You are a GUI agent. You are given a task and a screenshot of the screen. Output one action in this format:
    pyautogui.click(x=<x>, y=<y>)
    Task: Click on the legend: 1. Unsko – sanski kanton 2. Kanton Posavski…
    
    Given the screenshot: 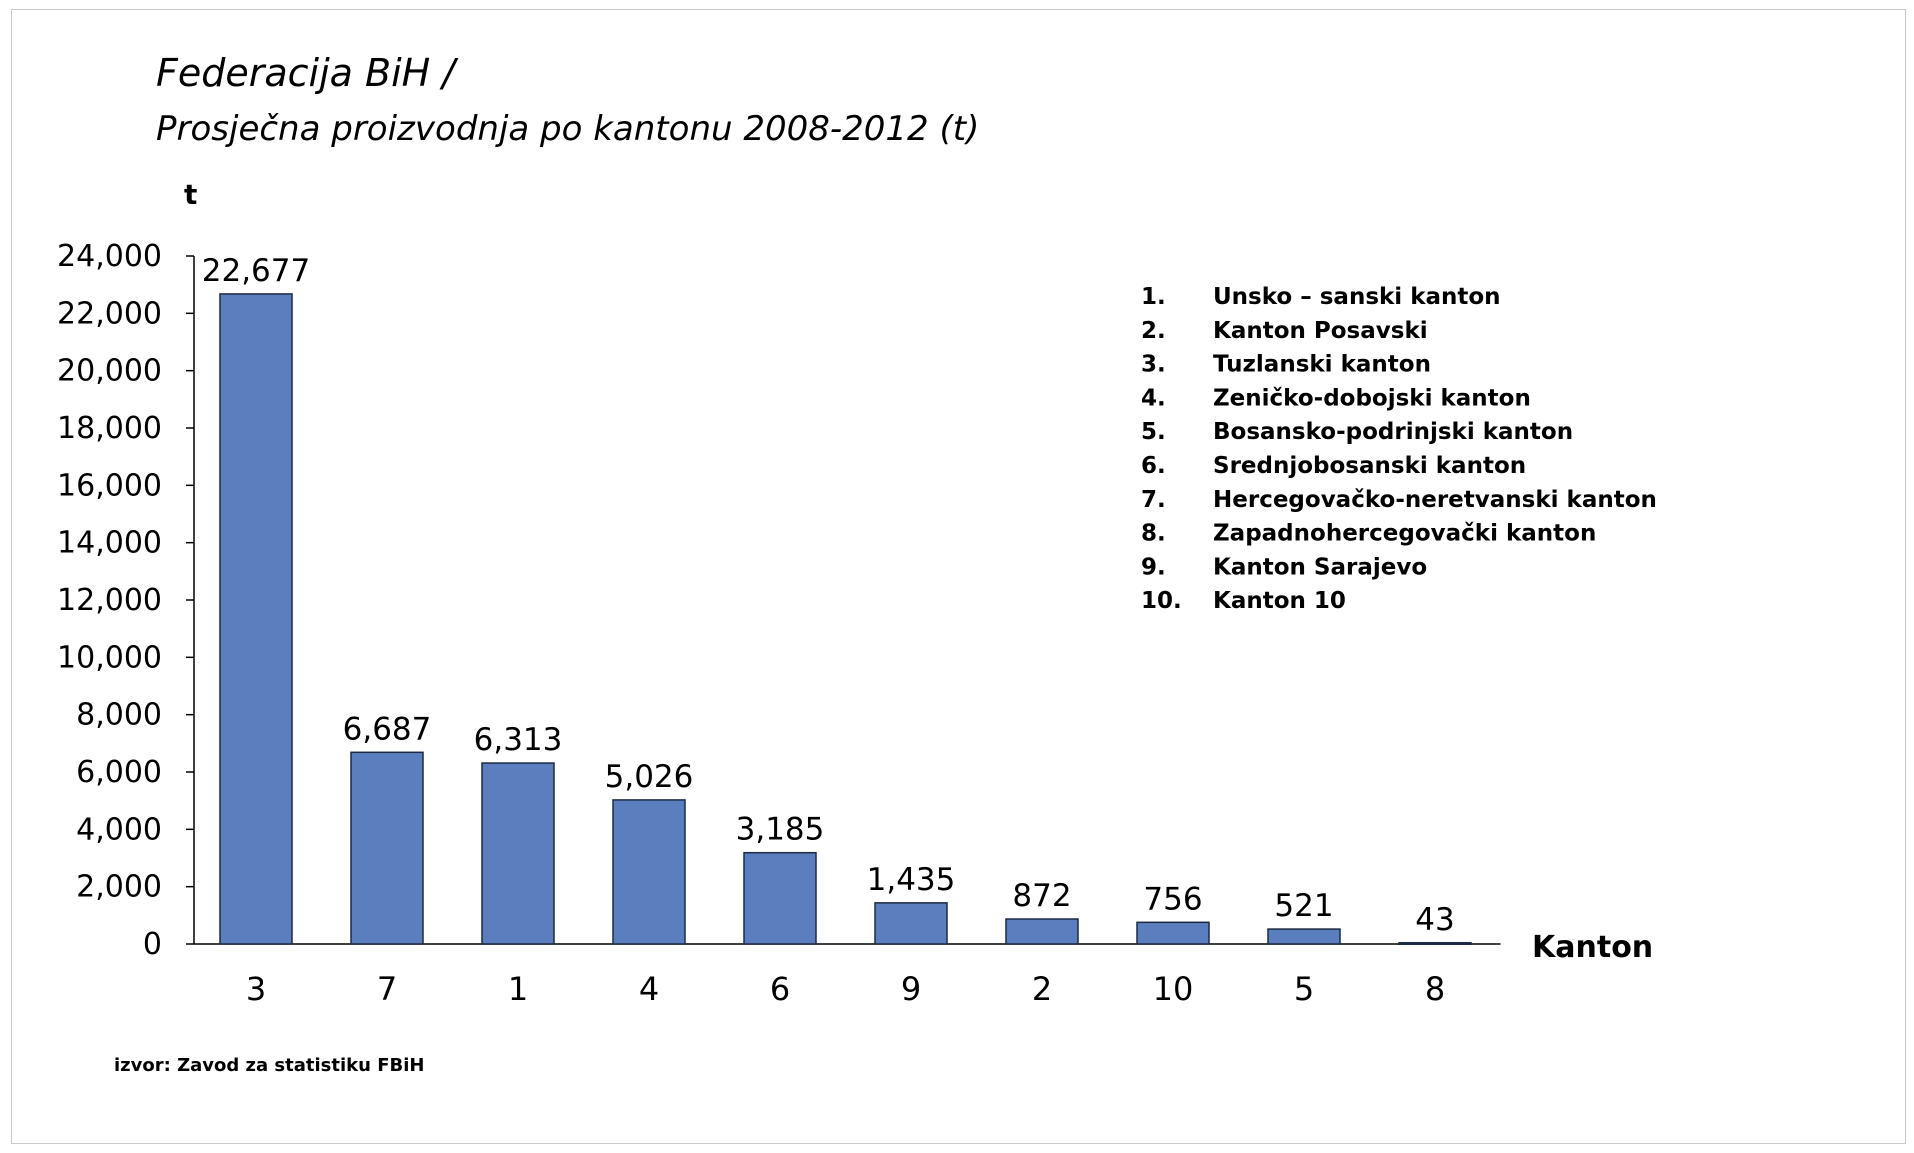 What is the action you would take?
    pyautogui.click(x=1399, y=449)
    